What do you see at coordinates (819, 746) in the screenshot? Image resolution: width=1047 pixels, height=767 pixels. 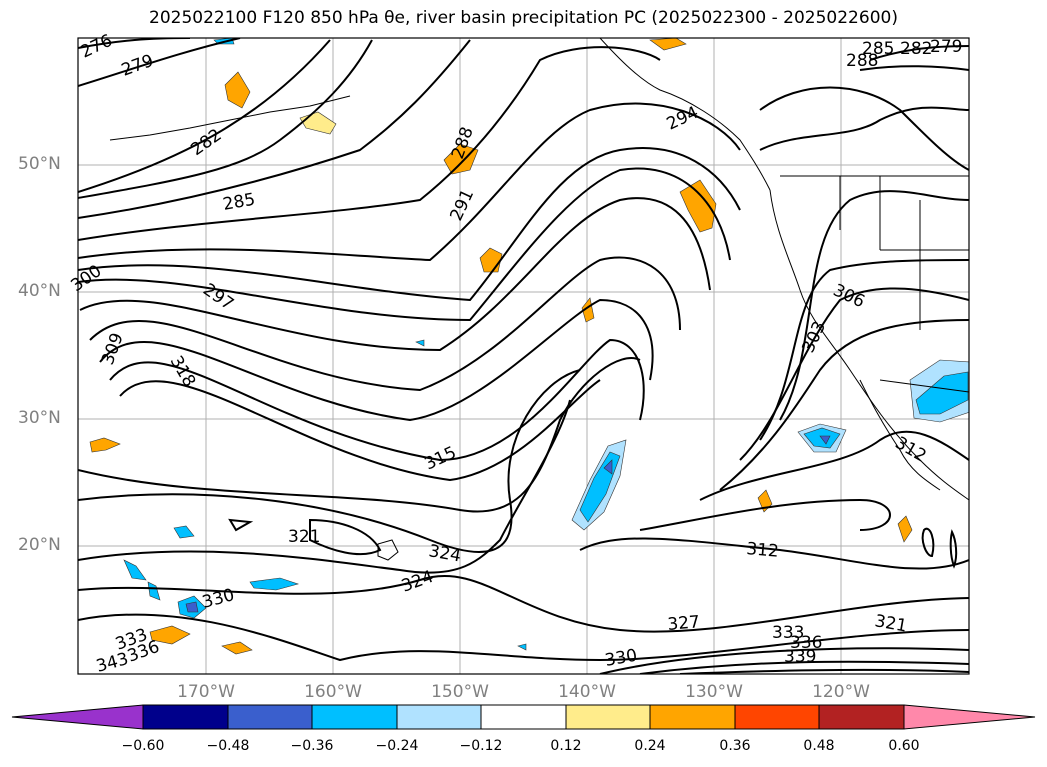 I see `colorbar-tick-label: 0.48` at bounding box center [819, 746].